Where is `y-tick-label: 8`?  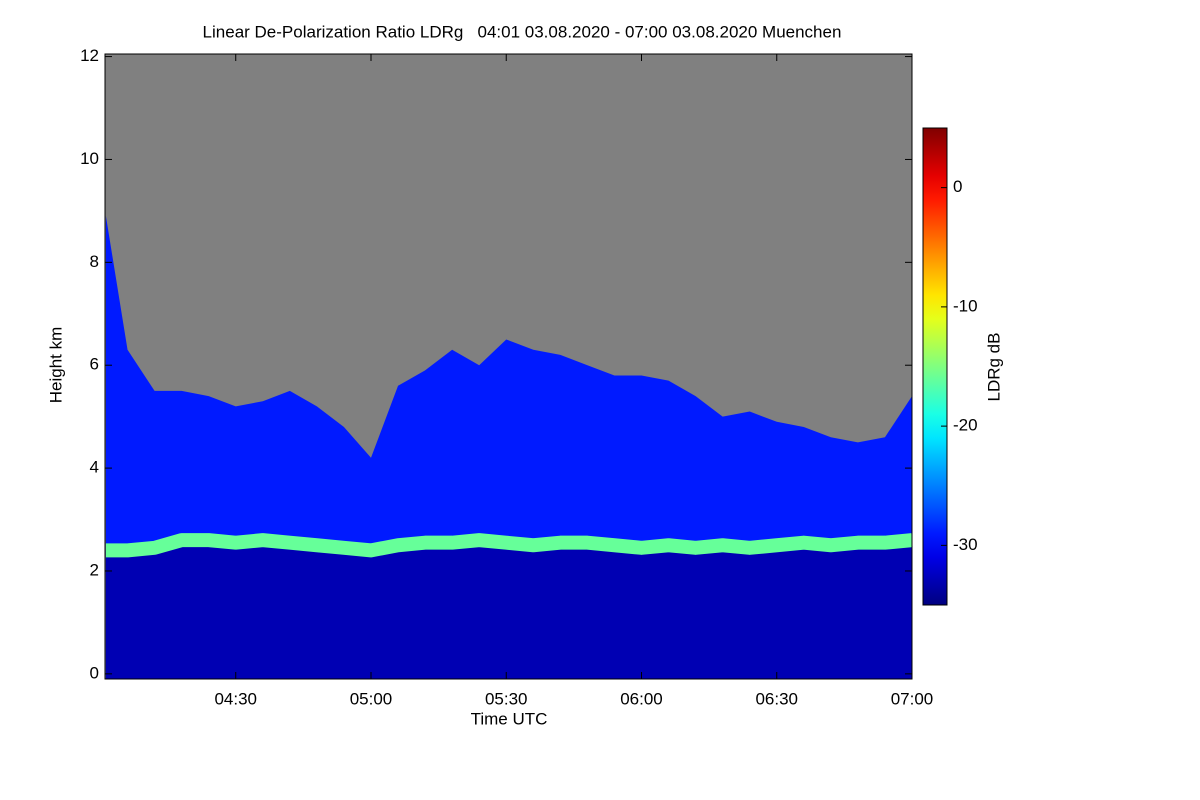
y-tick-label: 8 is located at coordinates (94, 261).